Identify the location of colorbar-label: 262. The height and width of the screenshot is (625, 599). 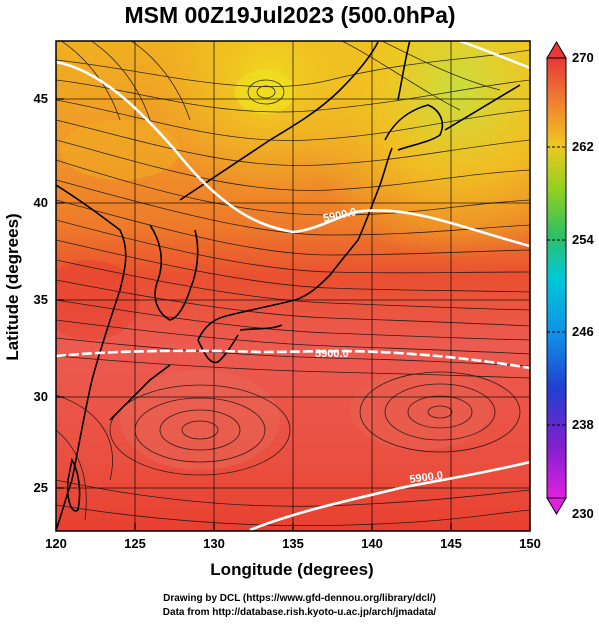
(583, 146).